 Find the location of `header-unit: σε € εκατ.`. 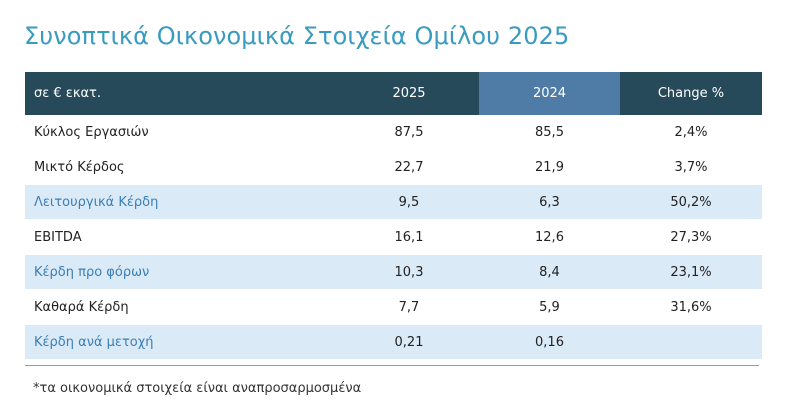

header-unit: σε € εκατ. is located at coordinates (182, 93).